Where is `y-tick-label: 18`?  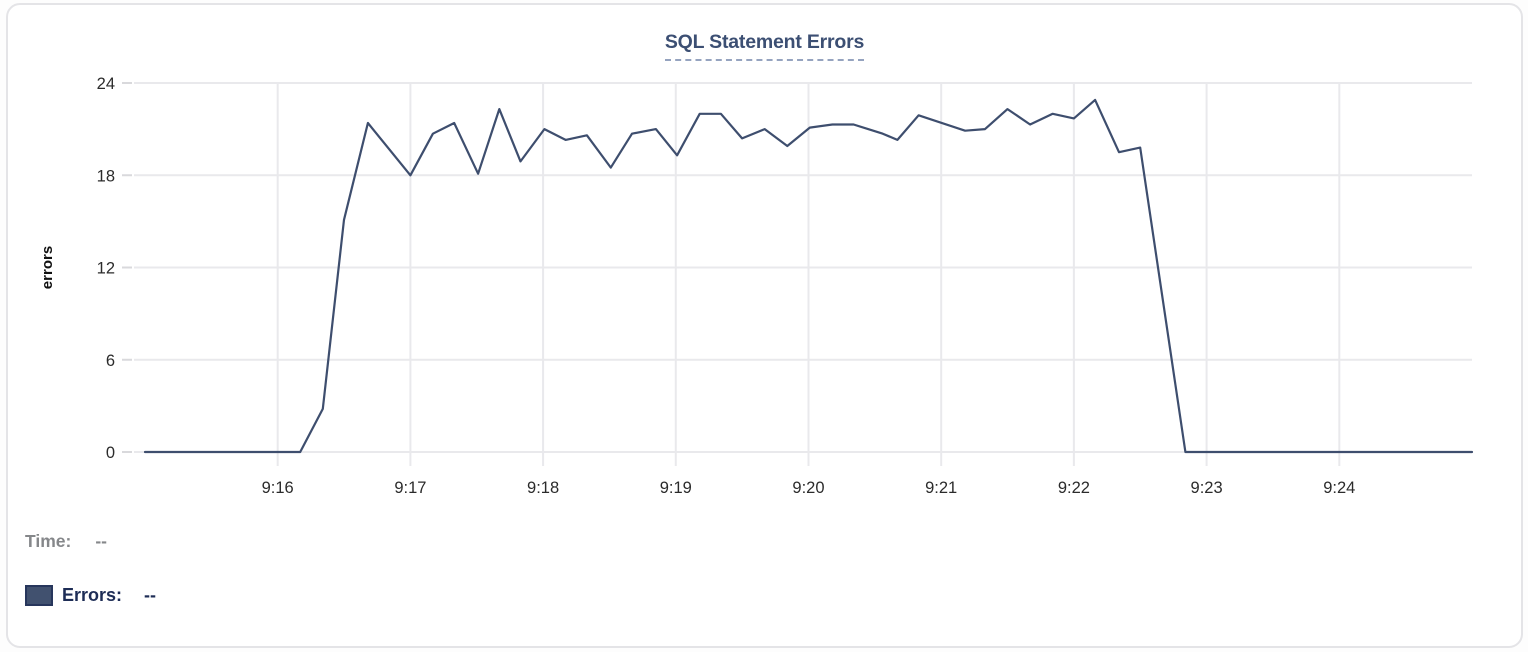 y-tick-label: 18 is located at coordinates (106, 176).